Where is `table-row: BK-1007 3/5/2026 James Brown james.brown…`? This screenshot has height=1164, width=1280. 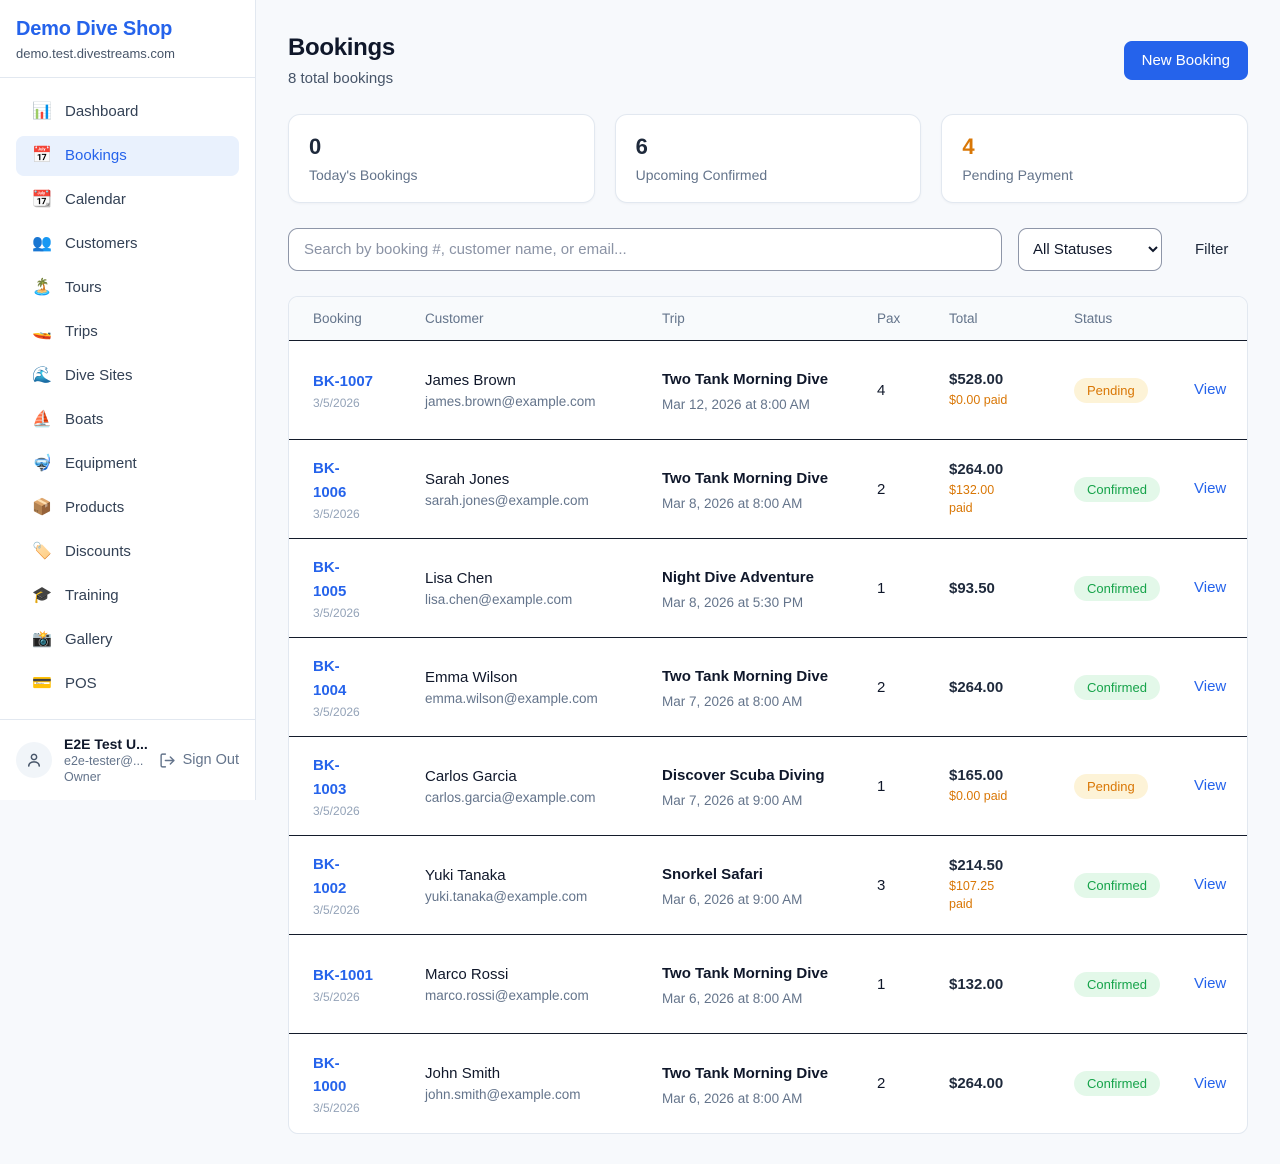
table-row: BK-1007 3/5/2026 James Brown james.brown… is located at coordinates (768, 390).